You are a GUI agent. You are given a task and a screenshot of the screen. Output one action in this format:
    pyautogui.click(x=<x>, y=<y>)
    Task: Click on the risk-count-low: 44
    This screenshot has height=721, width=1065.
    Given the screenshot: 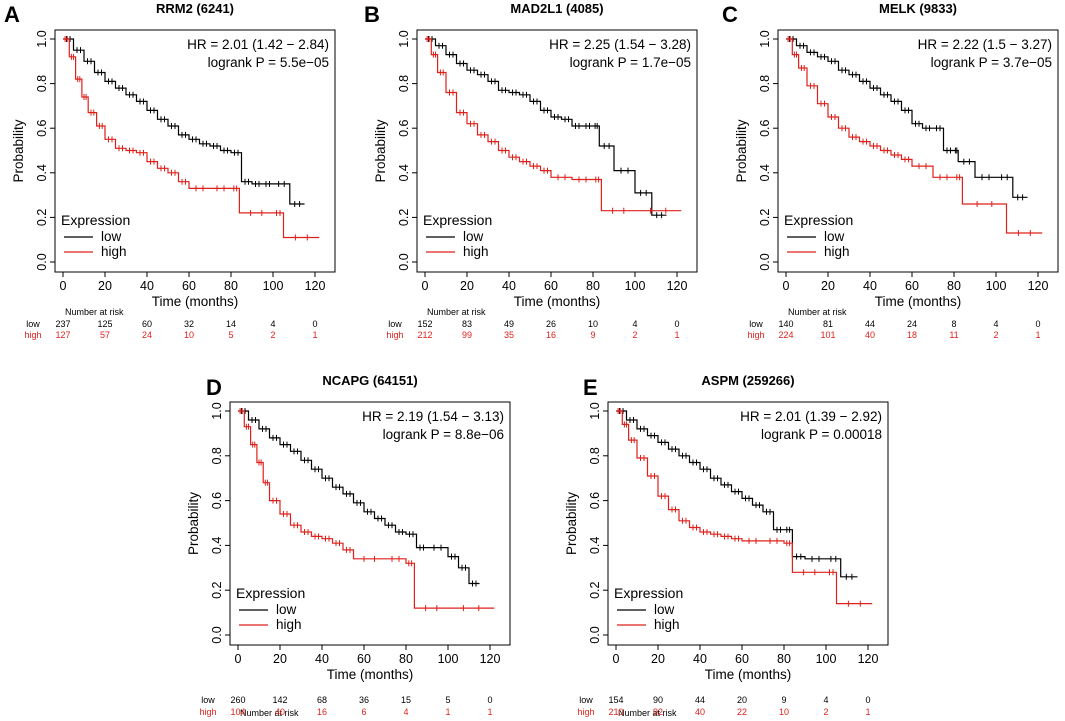 What is the action you would take?
    pyautogui.click(x=870, y=324)
    